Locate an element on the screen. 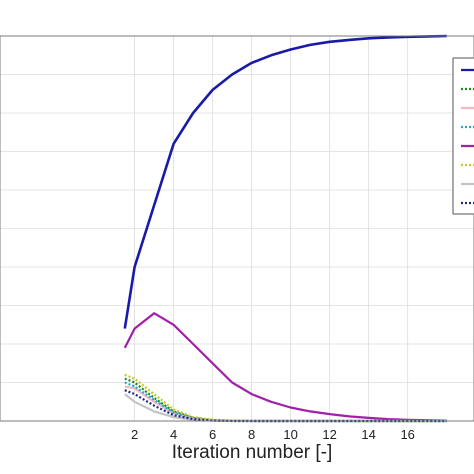 The height and width of the screenshot is (474, 474). x-tick-label: 14 is located at coordinates (368, 434).